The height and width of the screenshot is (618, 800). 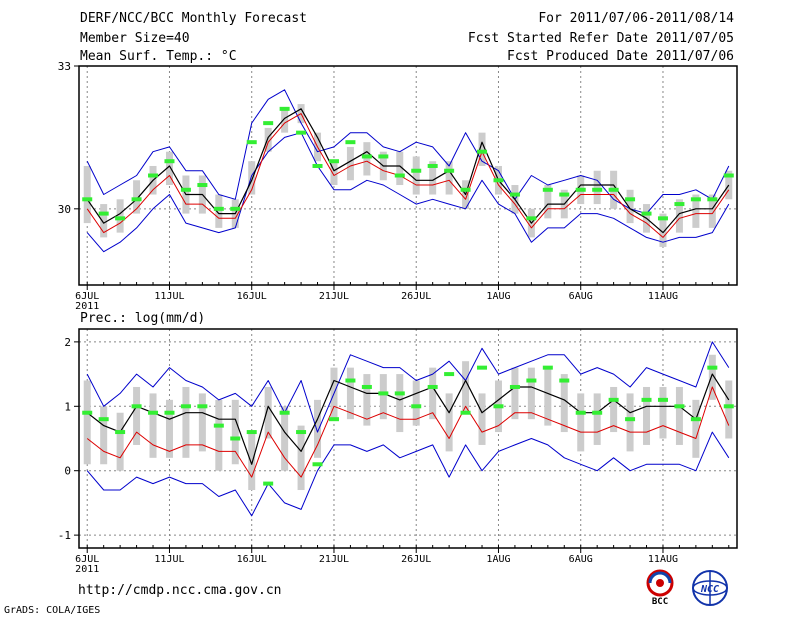 What do you see at coordinates (679, 406) in the screenshot?
I see `precip-green-marker-day37` at bounding box center [679, 406].